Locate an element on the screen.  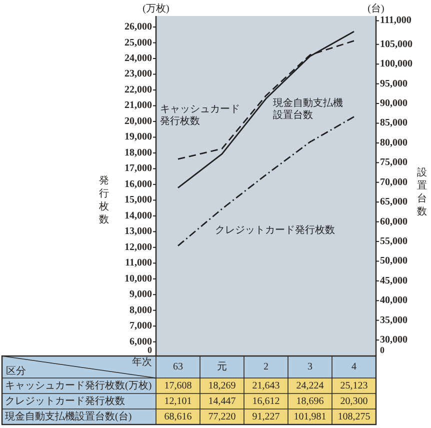
annotation: キャッシュカード発行枚数(万枚) is located at coordinates (78, 386).